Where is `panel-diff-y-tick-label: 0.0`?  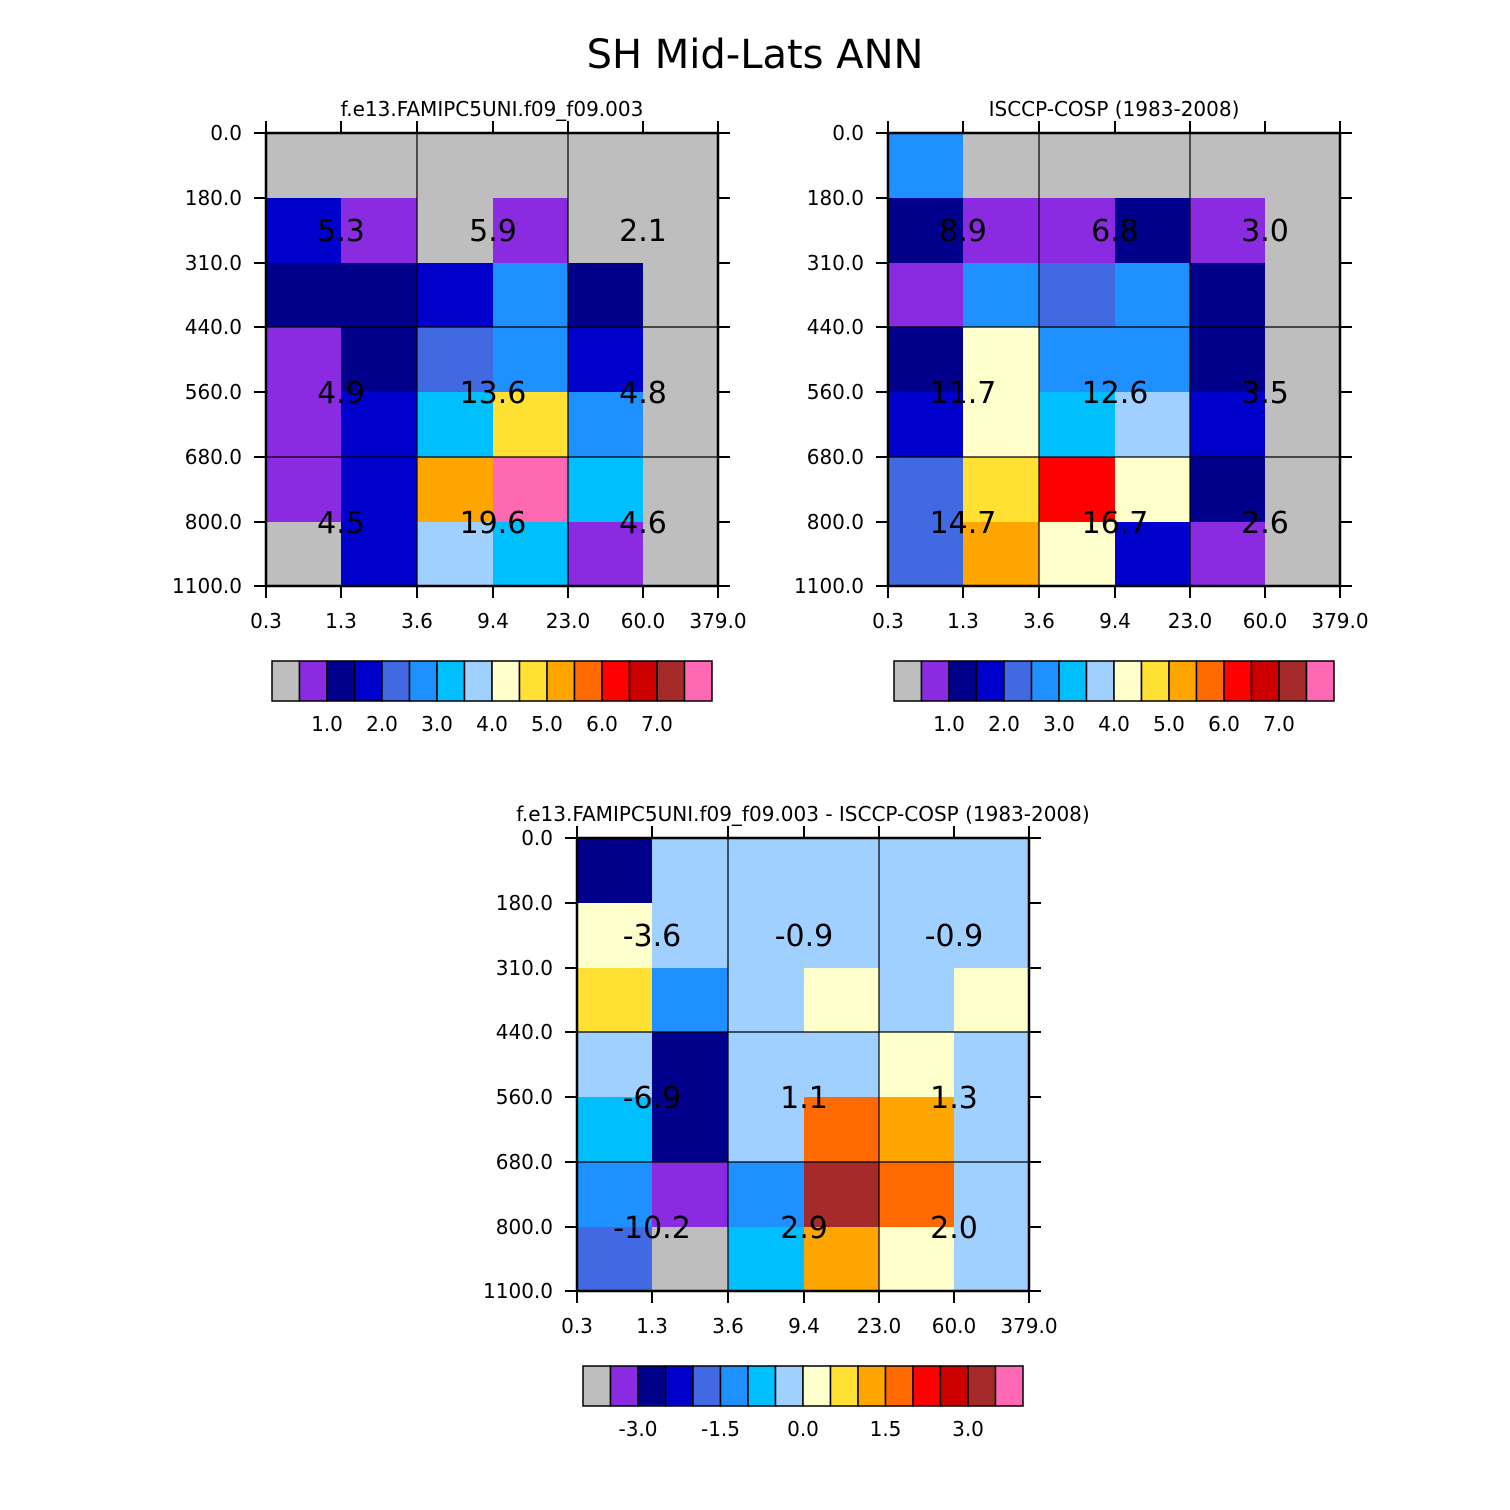
panel-diff-y-tick-label: 0.0 is located at coordinates (537, 838).